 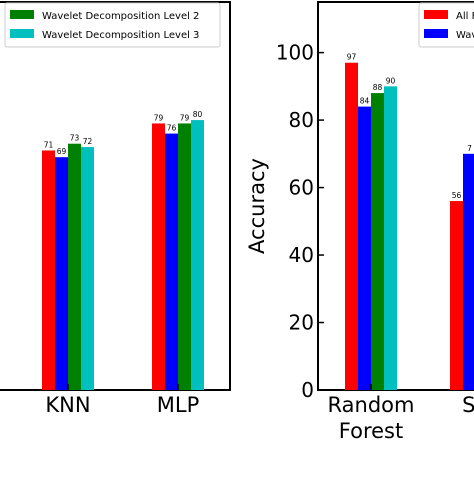 I want to click on y-tick-label: 0, so click(x=307, y=390).